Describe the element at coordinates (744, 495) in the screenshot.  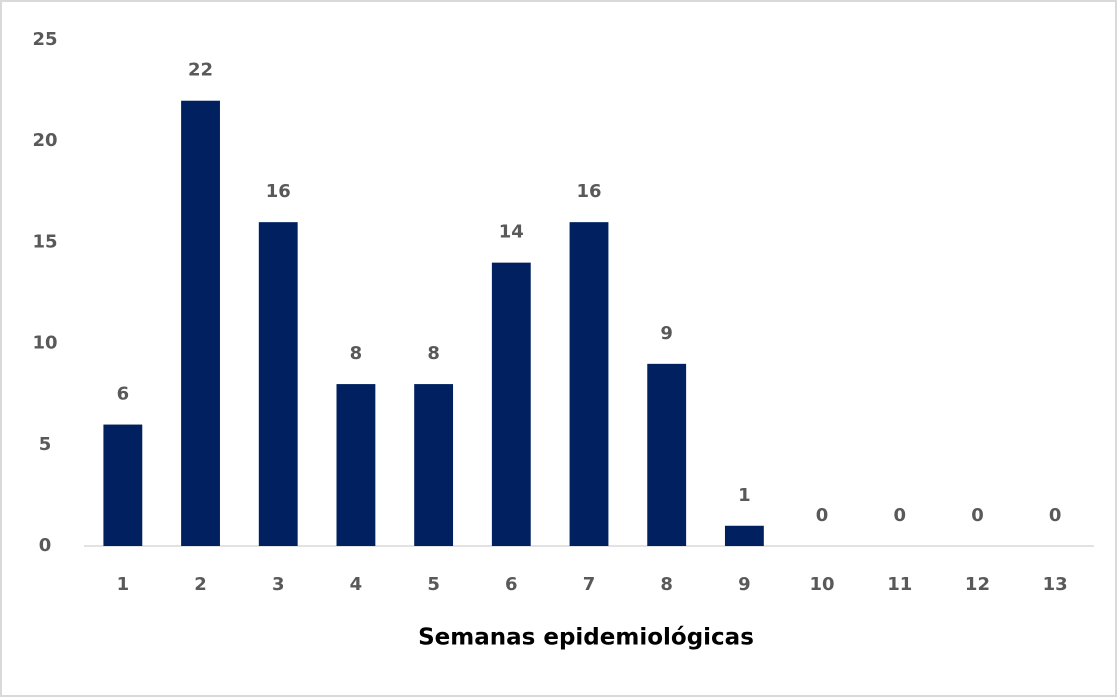
I see `value-label: 1` at that location.